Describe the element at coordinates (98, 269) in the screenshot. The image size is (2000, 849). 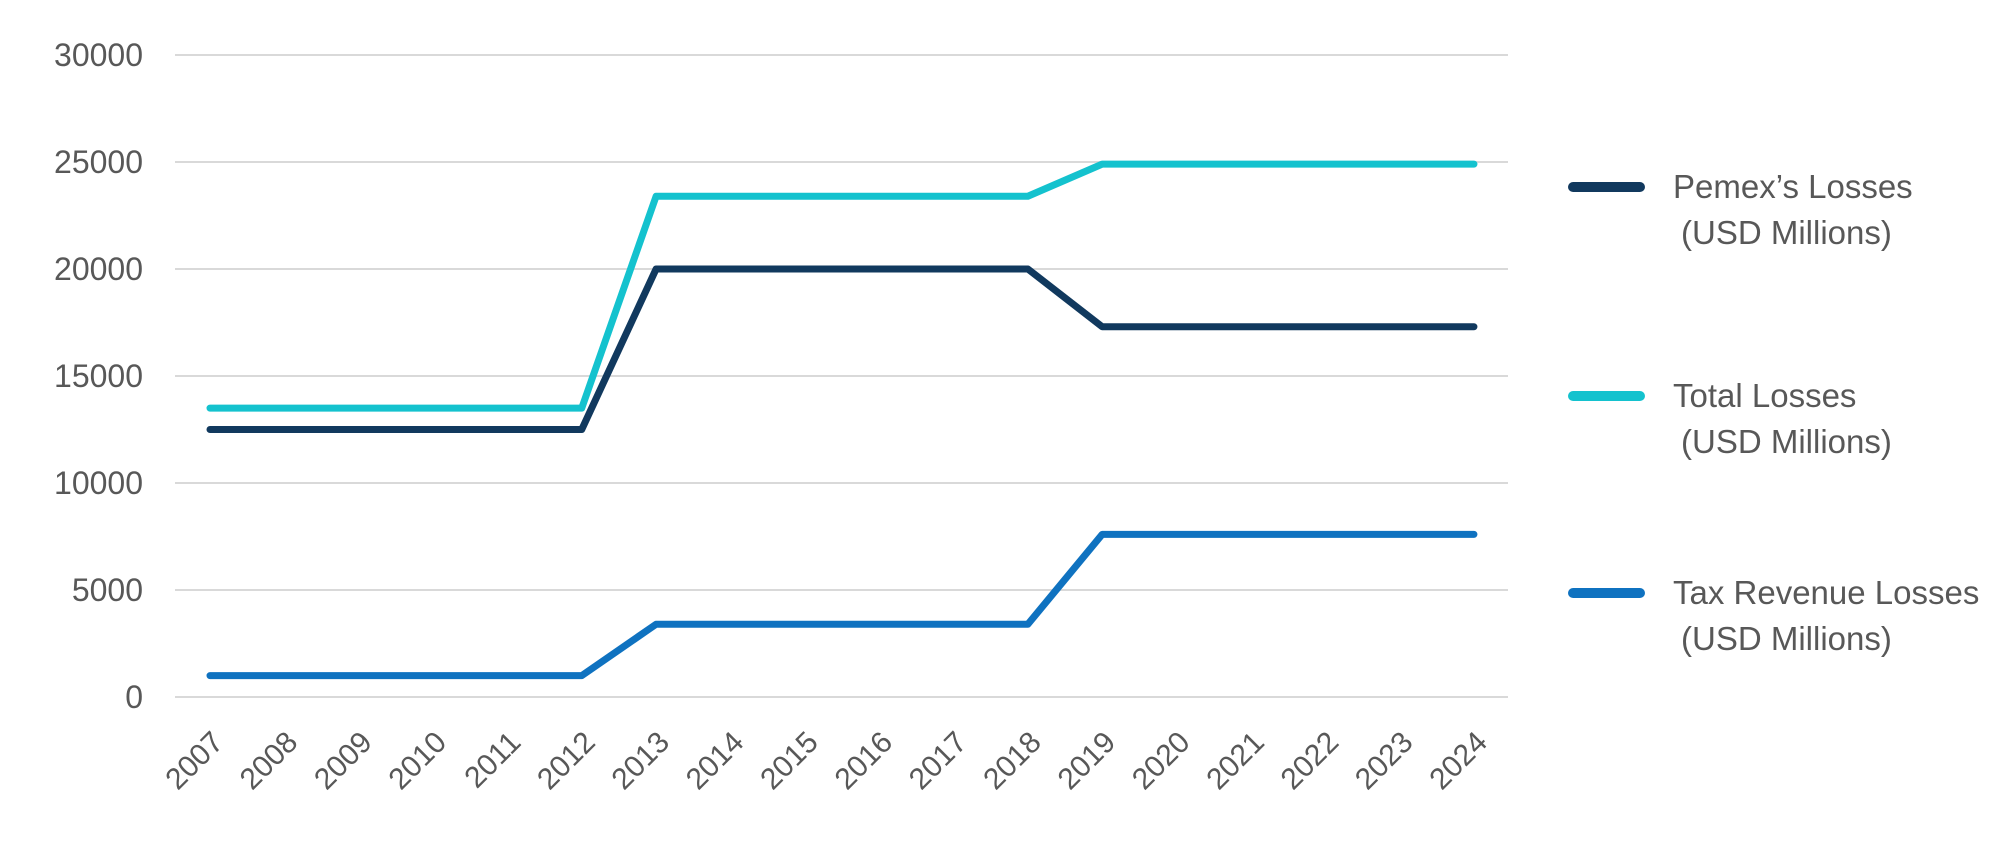
I see `y-tick-label-20000: 20000` at that location.